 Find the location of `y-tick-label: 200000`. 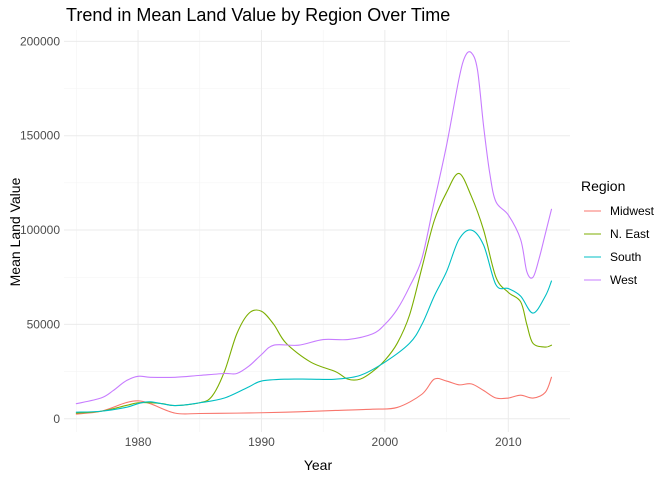

y-tick-label: 200000 is located at coordinates (40, 41).